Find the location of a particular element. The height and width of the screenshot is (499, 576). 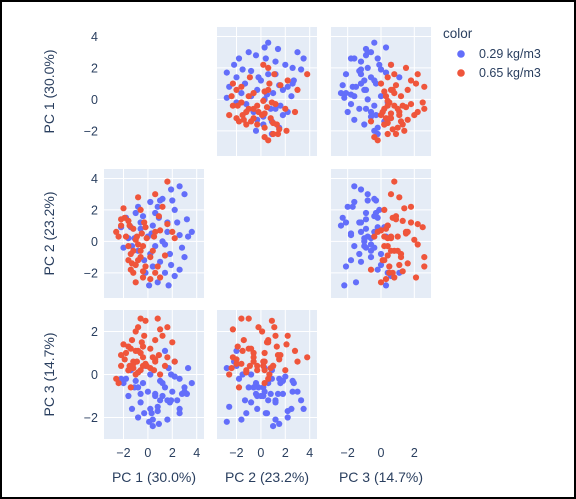

y-tick-label: 4 is located at coordinates (94, 179).